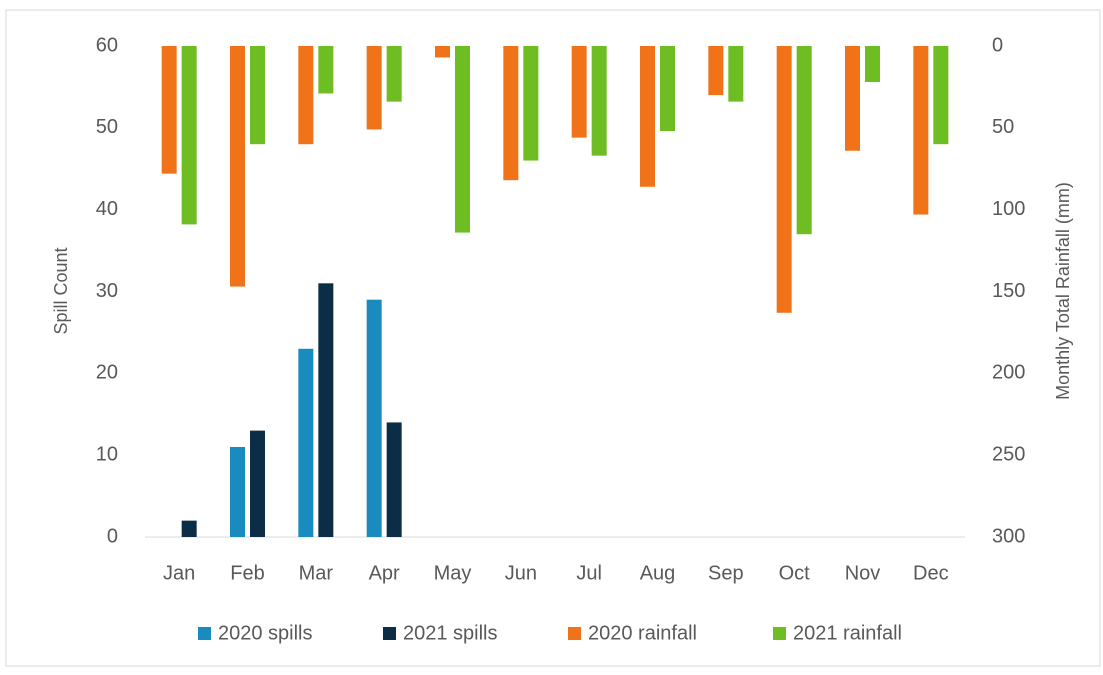 The height and width of the screenshot is (675, 1103). Describe the element at coordinates (265, 633) in the screenshot. I see `legend-label: 2020 spills` at that location.